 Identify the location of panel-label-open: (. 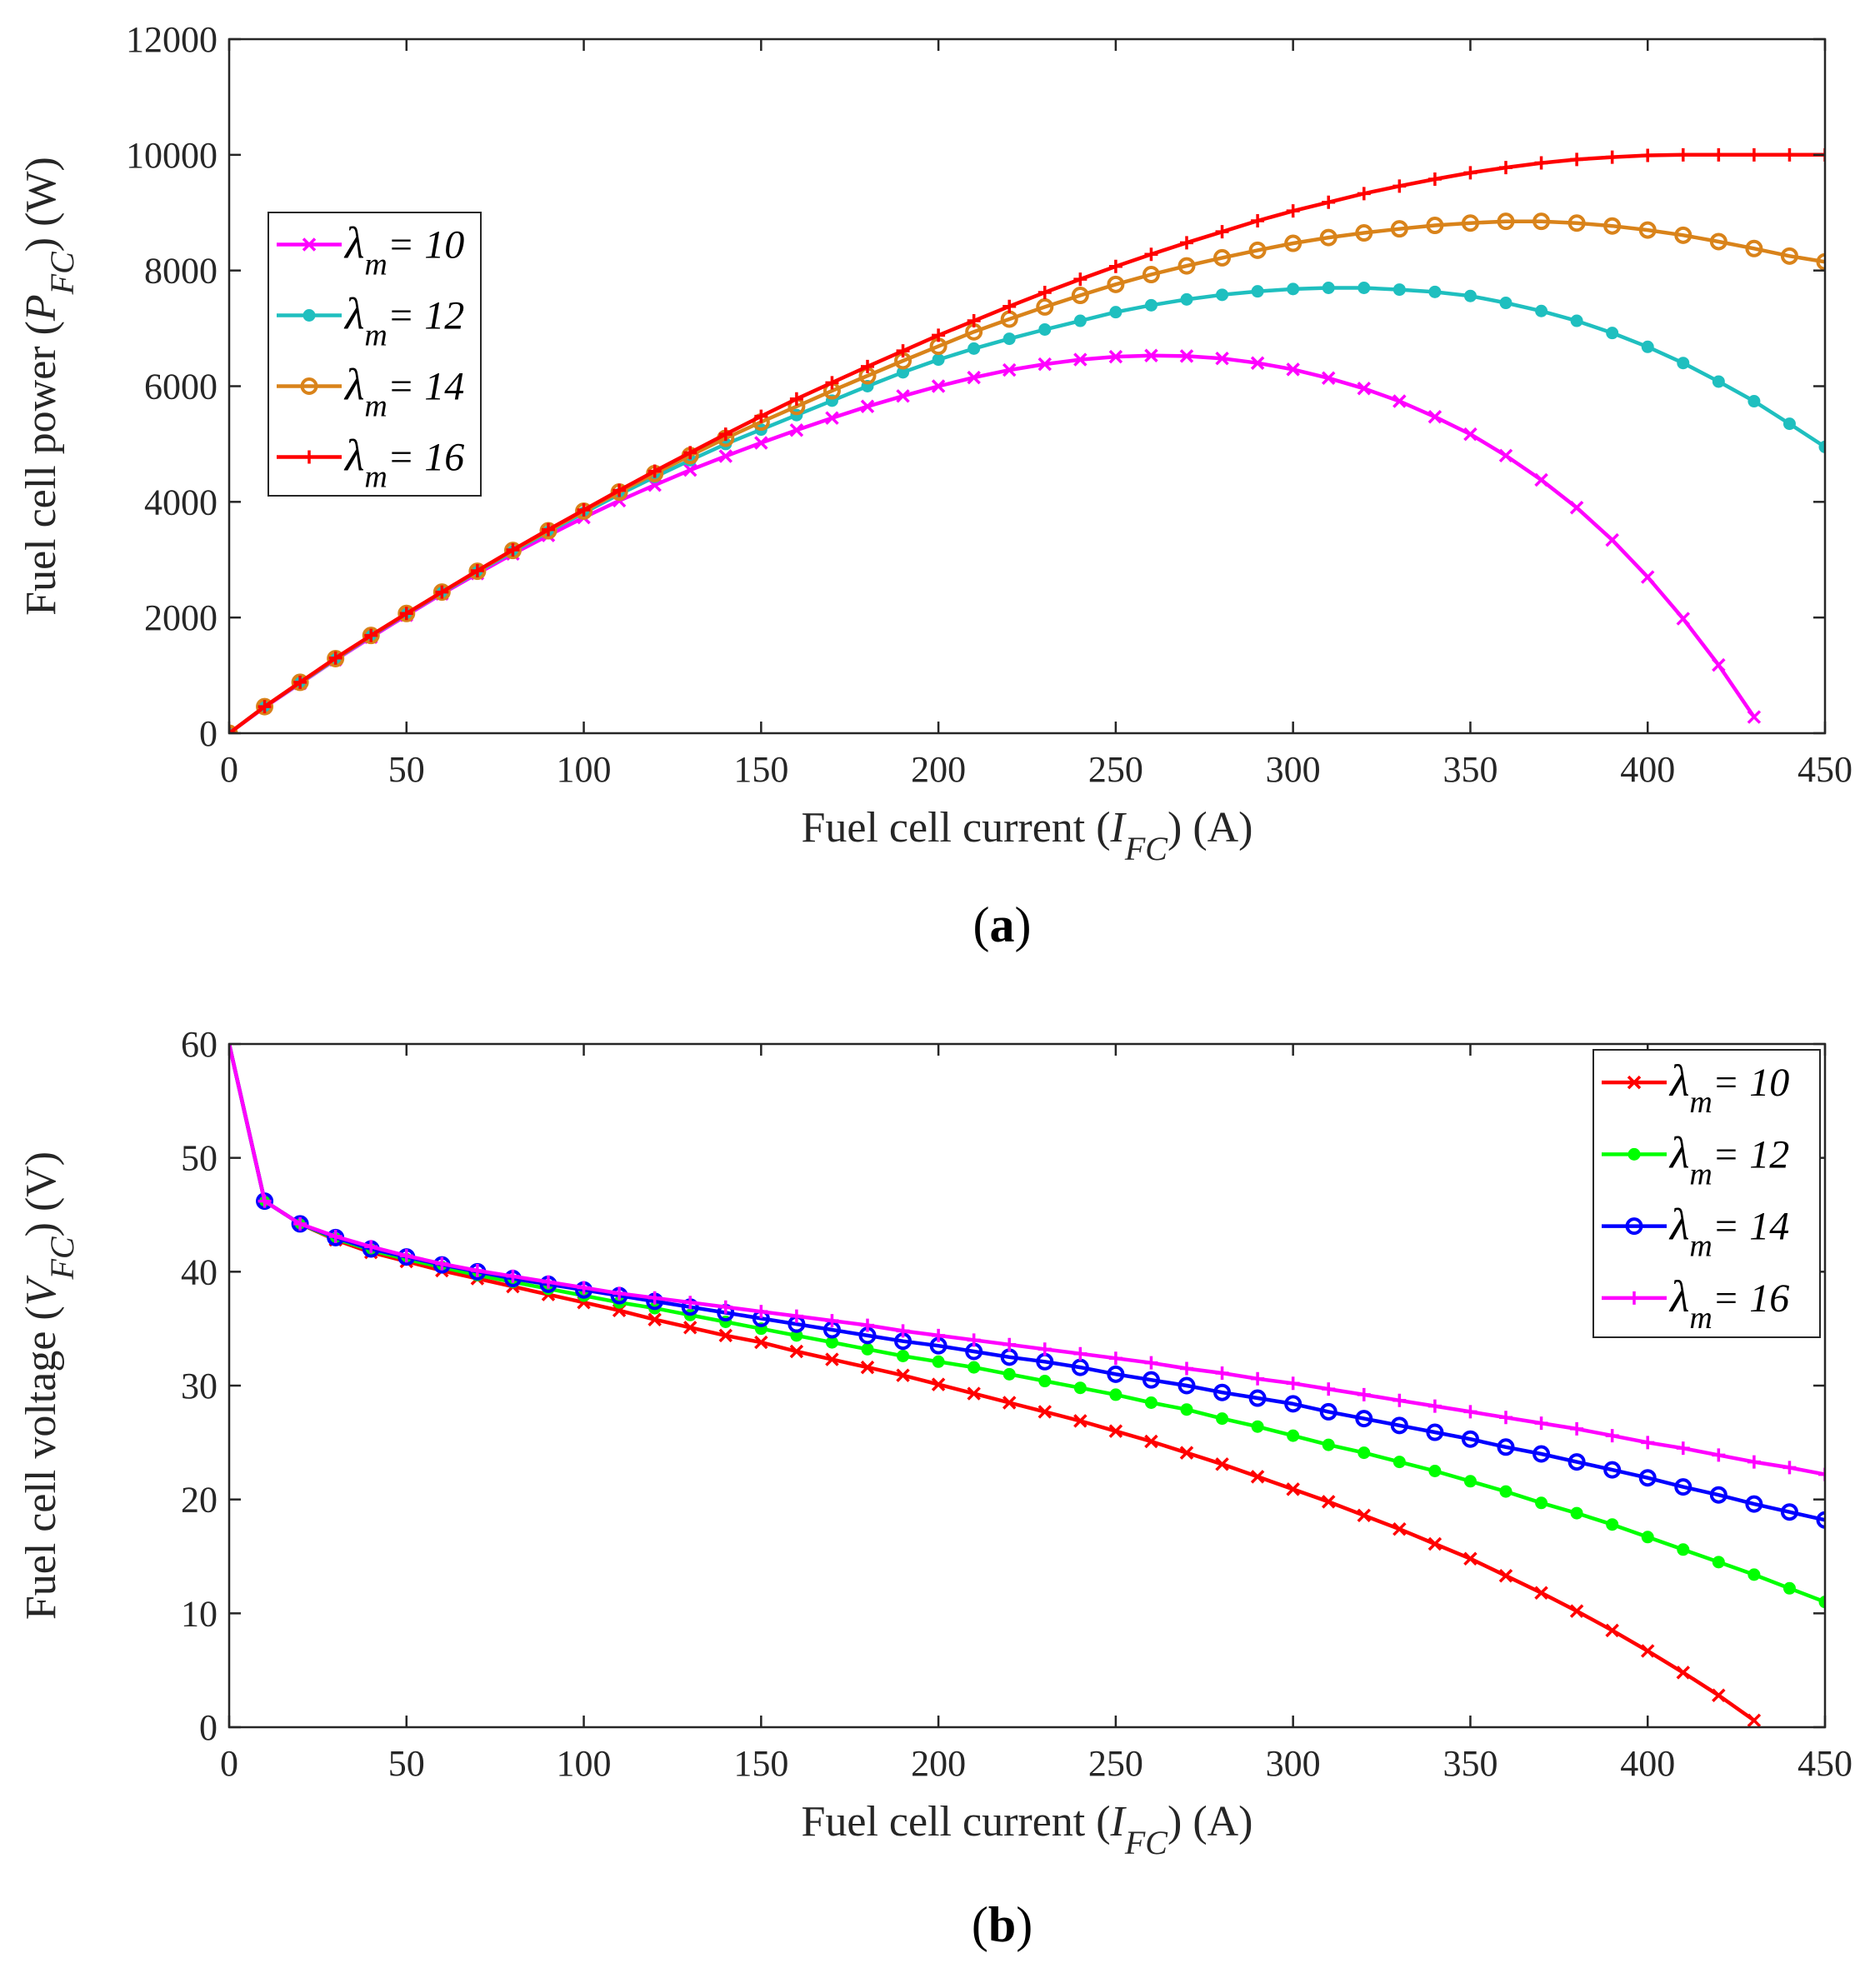
(981, 924).